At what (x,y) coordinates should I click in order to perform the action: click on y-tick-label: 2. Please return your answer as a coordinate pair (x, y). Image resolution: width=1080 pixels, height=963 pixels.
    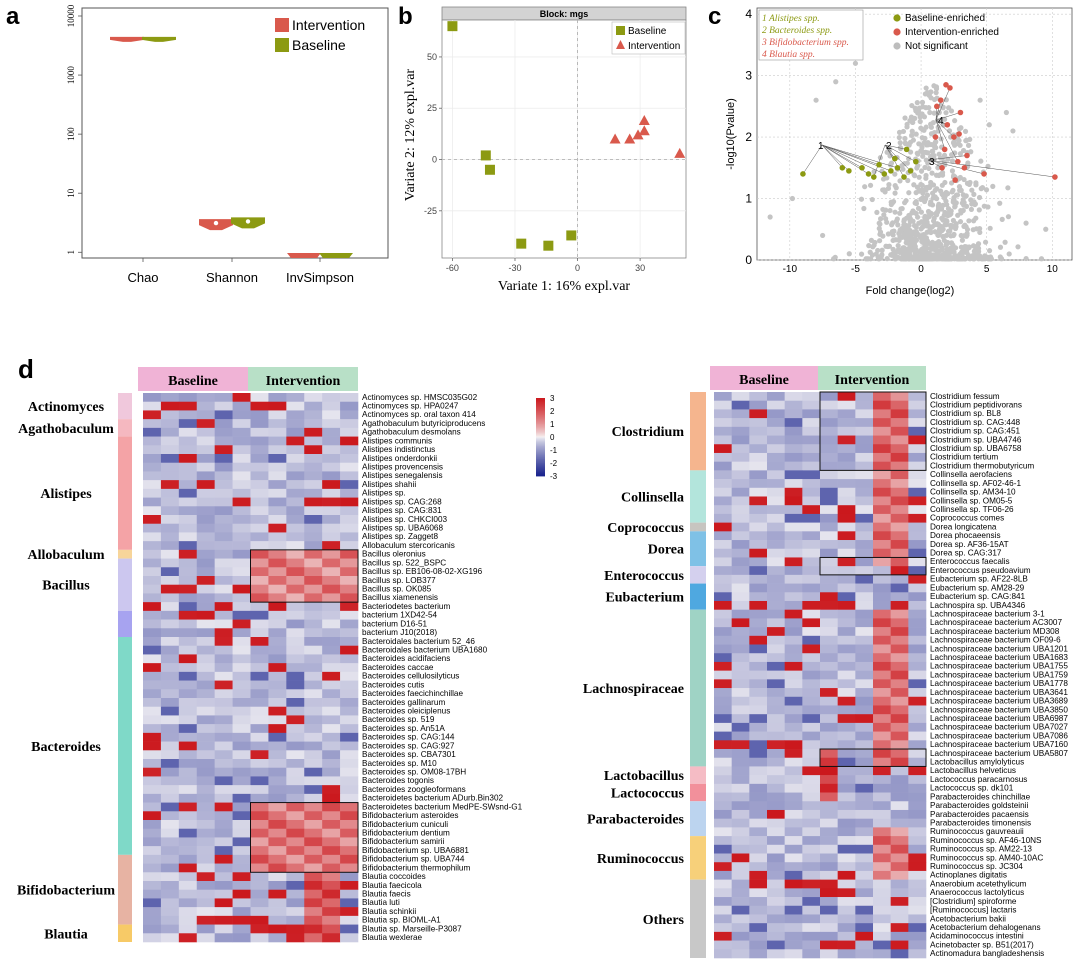
    Looking at the image, I should click on (748, 137).